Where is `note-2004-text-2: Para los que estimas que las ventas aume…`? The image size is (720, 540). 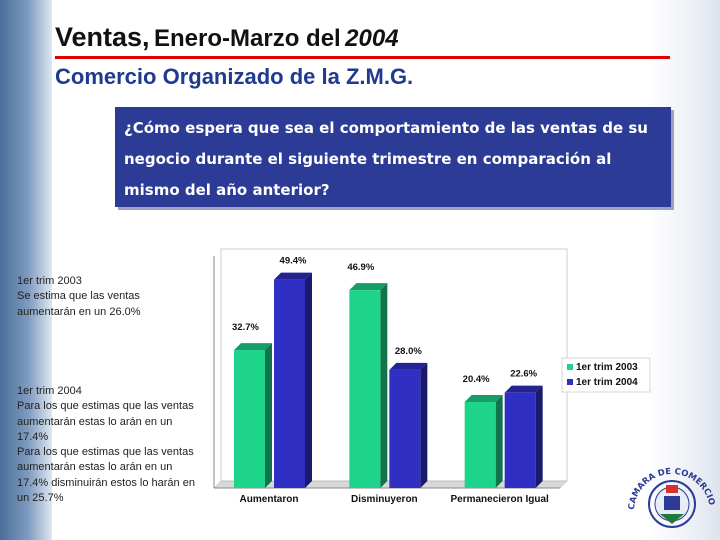
note-2004-text-2: Para los que estimas que las ventas aume… is located at coordinates (106, 475).